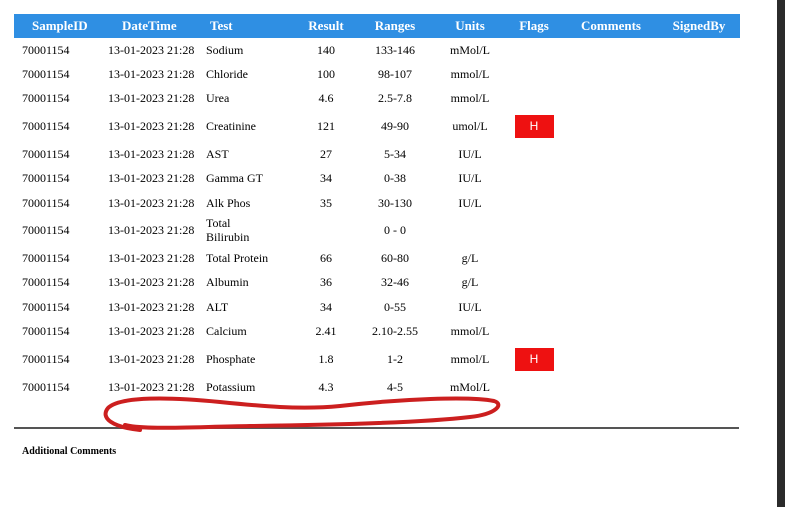 The image size is (785, 507). What do you see at coordinates (227, 74) in the screenshot?
I see `test-name-cell: Chloride` at bounding box center [227, 74].